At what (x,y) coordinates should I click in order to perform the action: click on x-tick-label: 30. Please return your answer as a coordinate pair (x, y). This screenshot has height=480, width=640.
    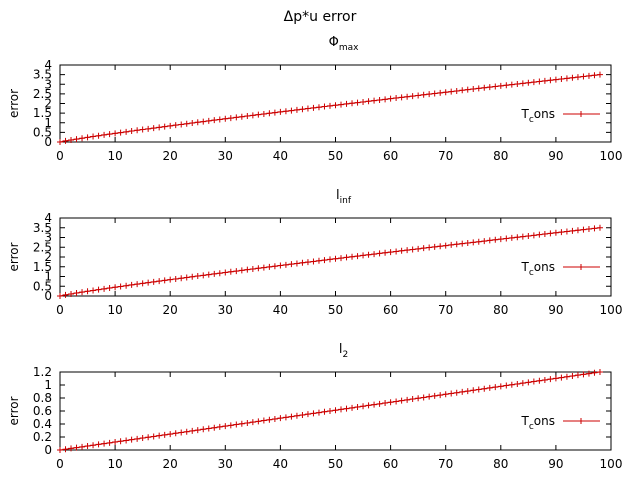
    Looking at the image, I should click on (225, 464).